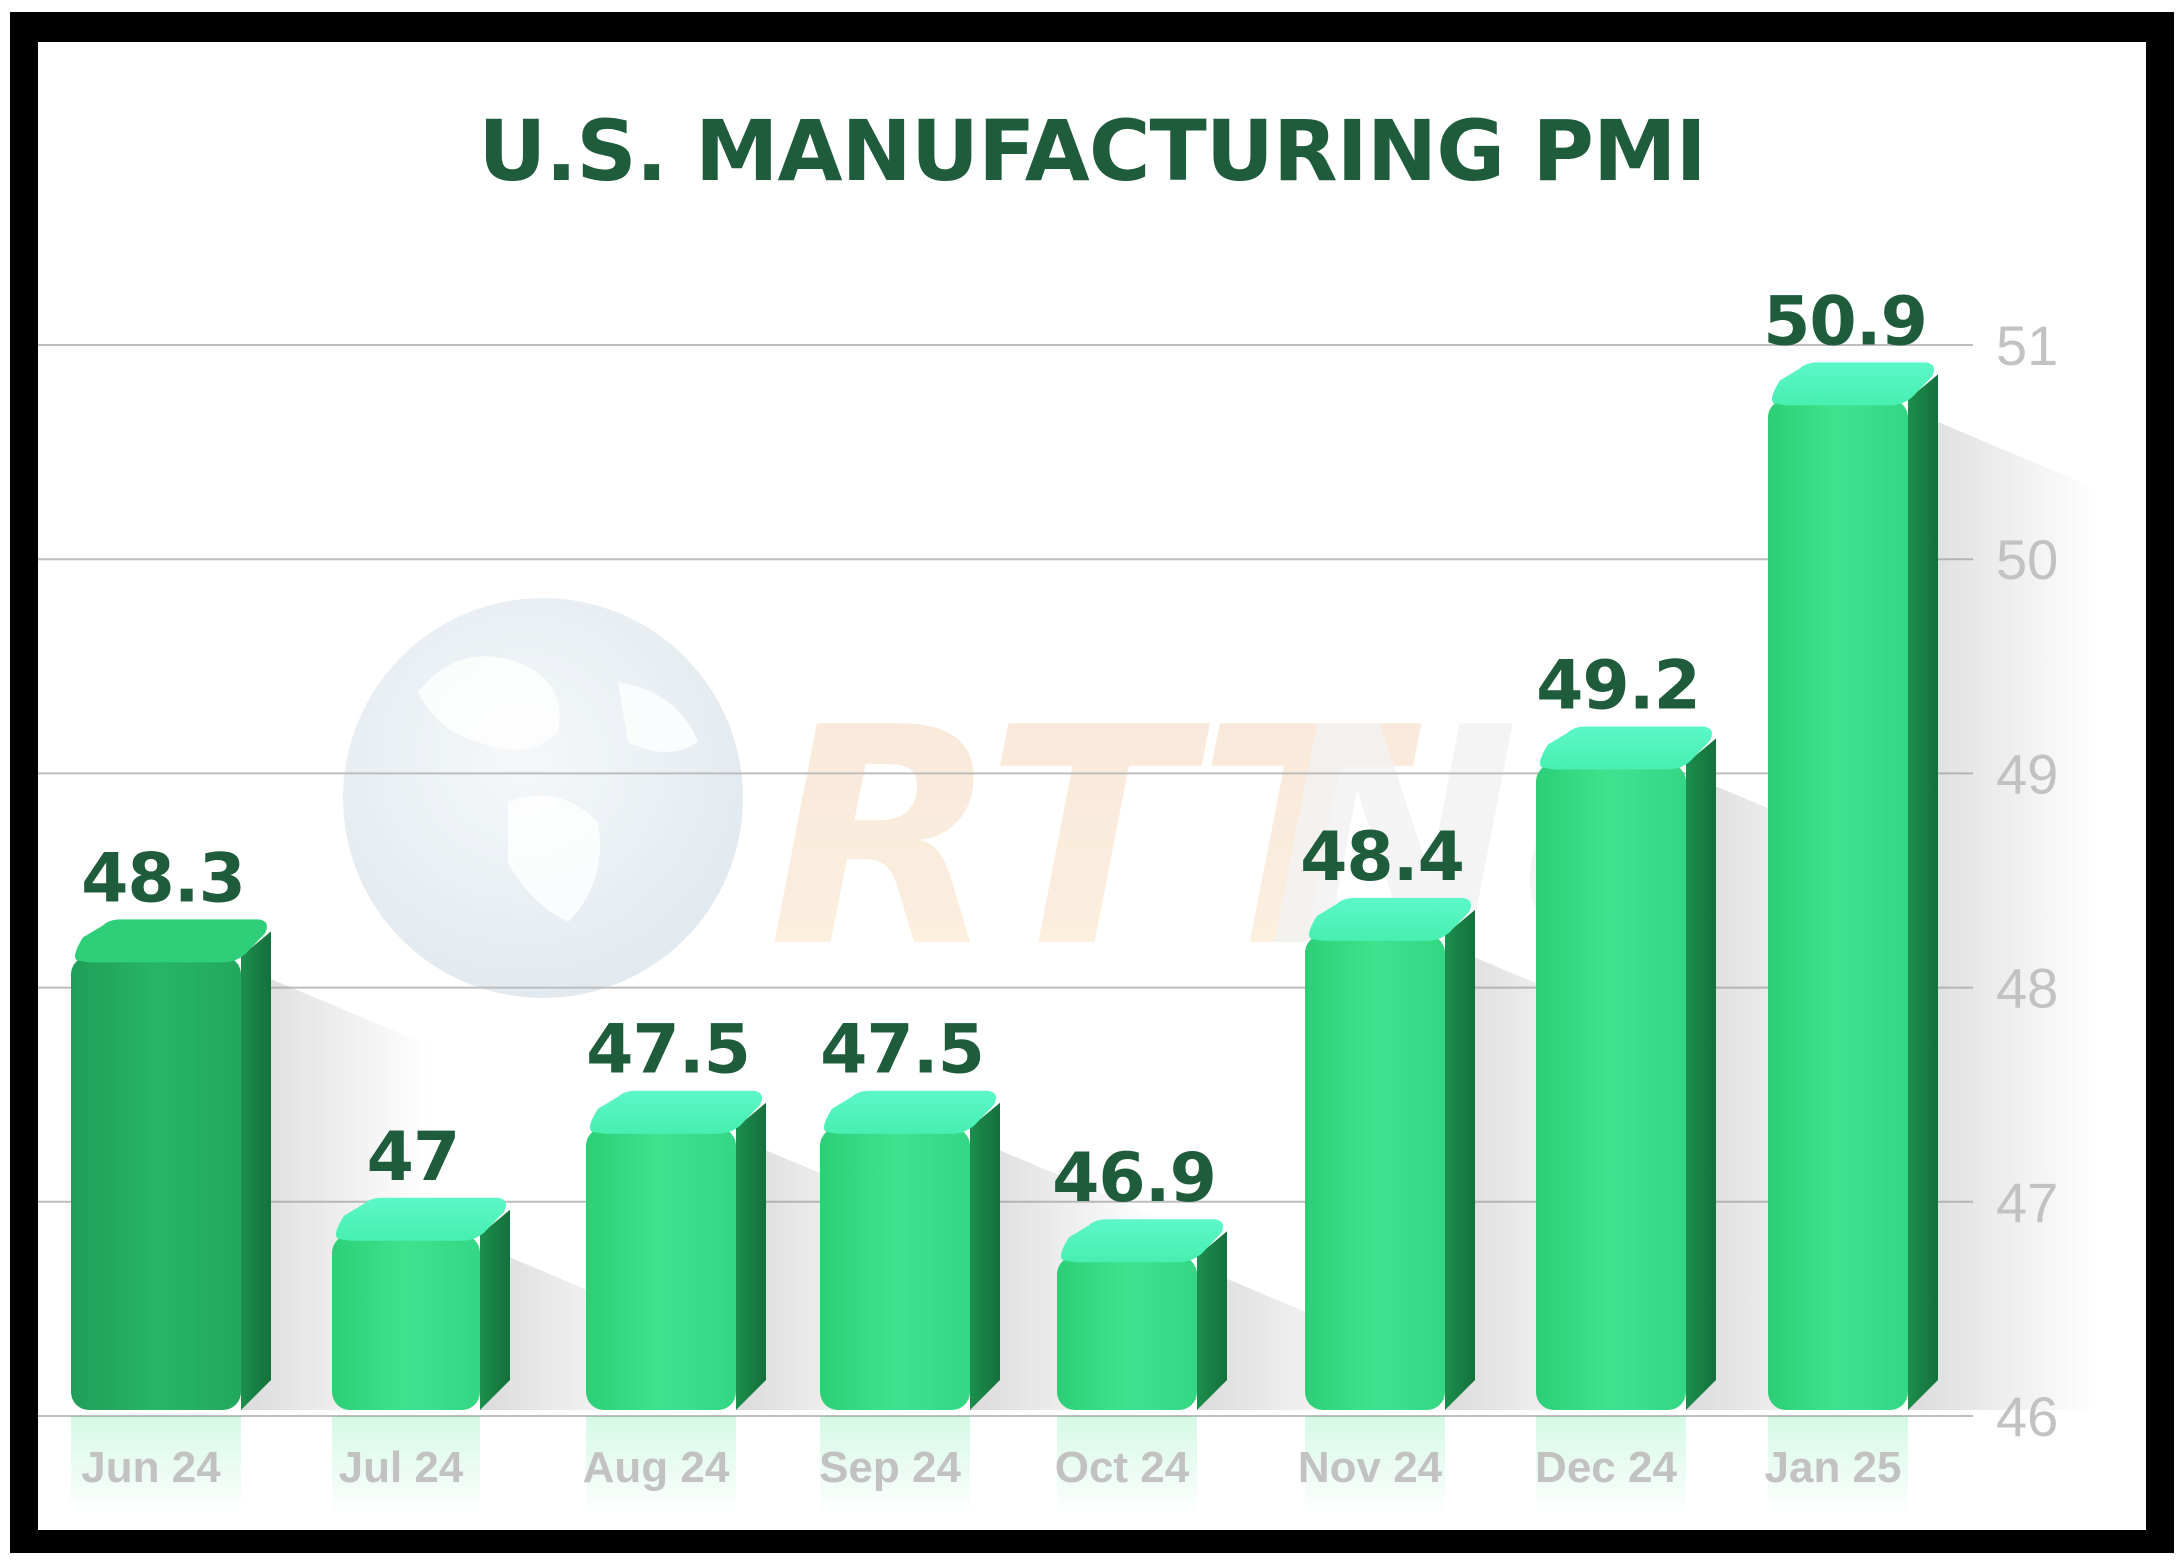  What do you see at coordinates (413, 1157) in the screenshot?
I see `data-label: 47` at bounding box center [413, 1157].